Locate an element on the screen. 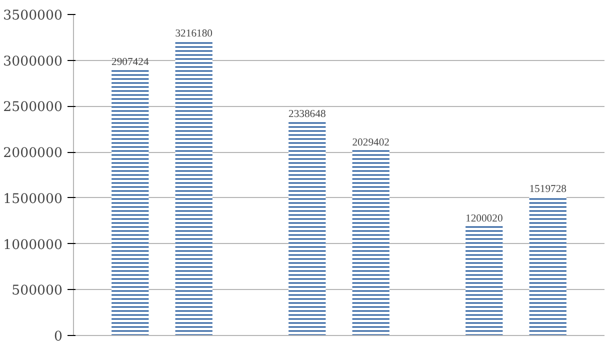 The width and height of the screenshot is (606, 341). data-label: 3216180 is located at coordinates (194, 34).